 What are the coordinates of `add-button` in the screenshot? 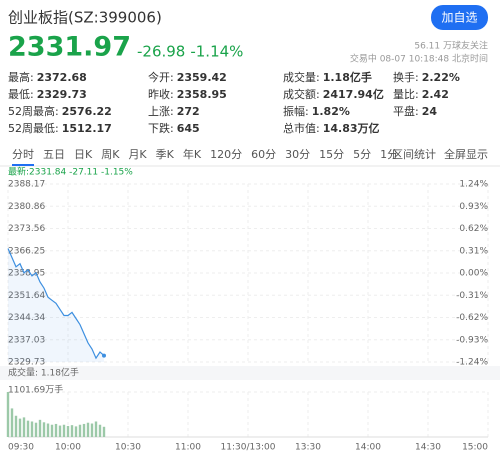 It's located at (459, 17).